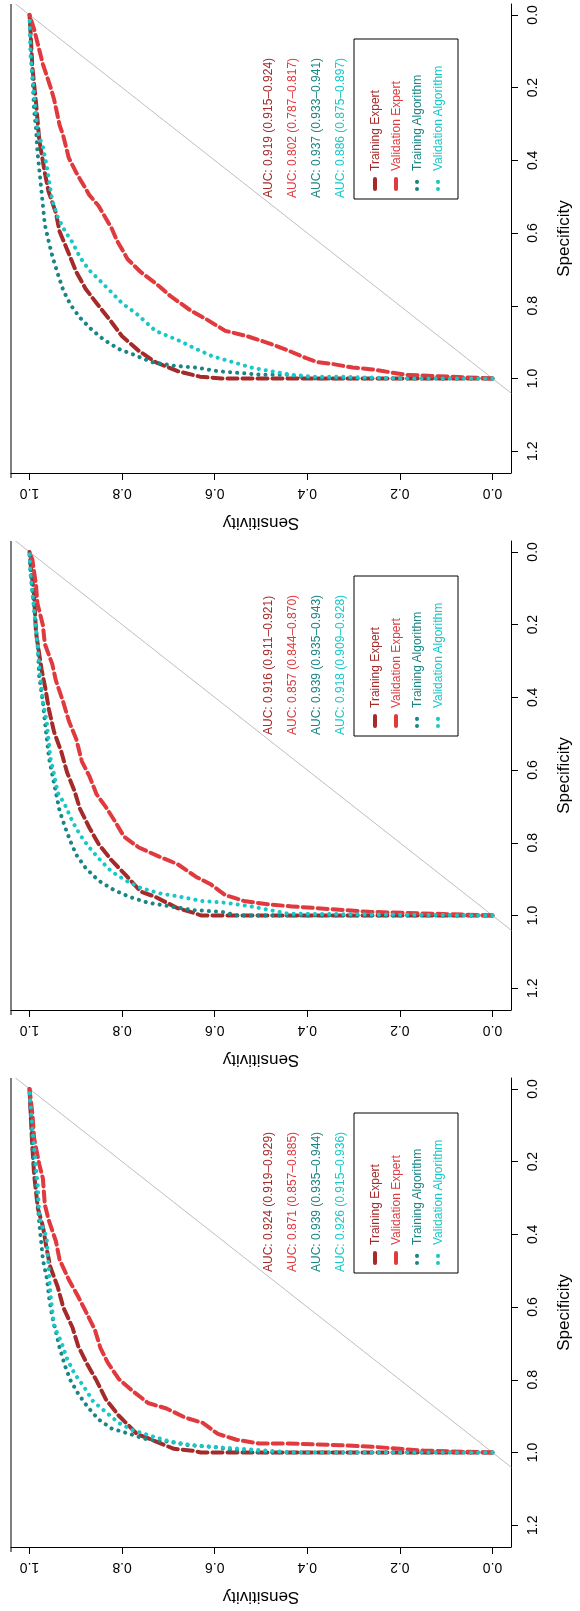 The width and height of the screenshot is (580, 1611). What do you see at coordinates (316, 1201) in the screenshot?
I see `annotation: AUC: 0.939 (0.935–0.944)` at bounding box center [316, 1201].